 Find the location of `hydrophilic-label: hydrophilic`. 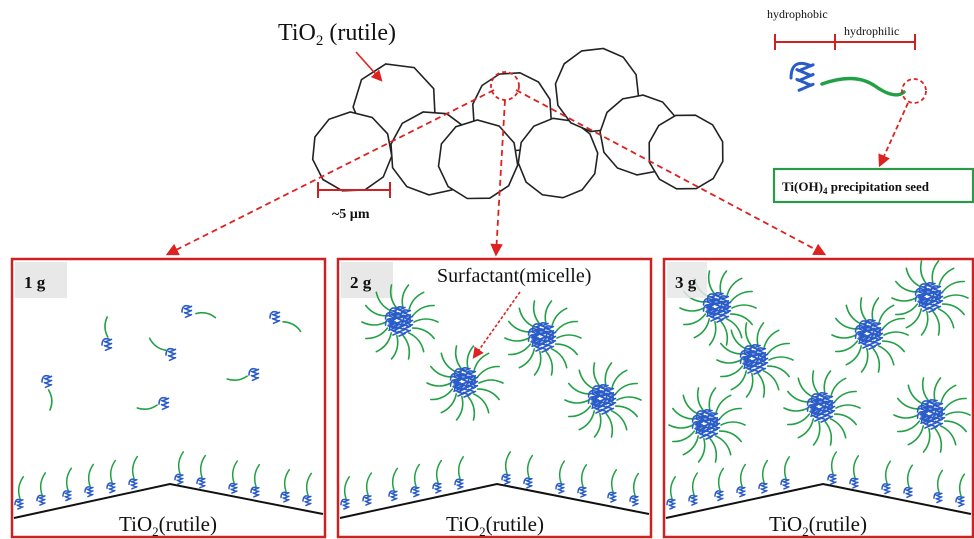

hydrophilic-label: hydrophilic is located at coordinates (871, 31).